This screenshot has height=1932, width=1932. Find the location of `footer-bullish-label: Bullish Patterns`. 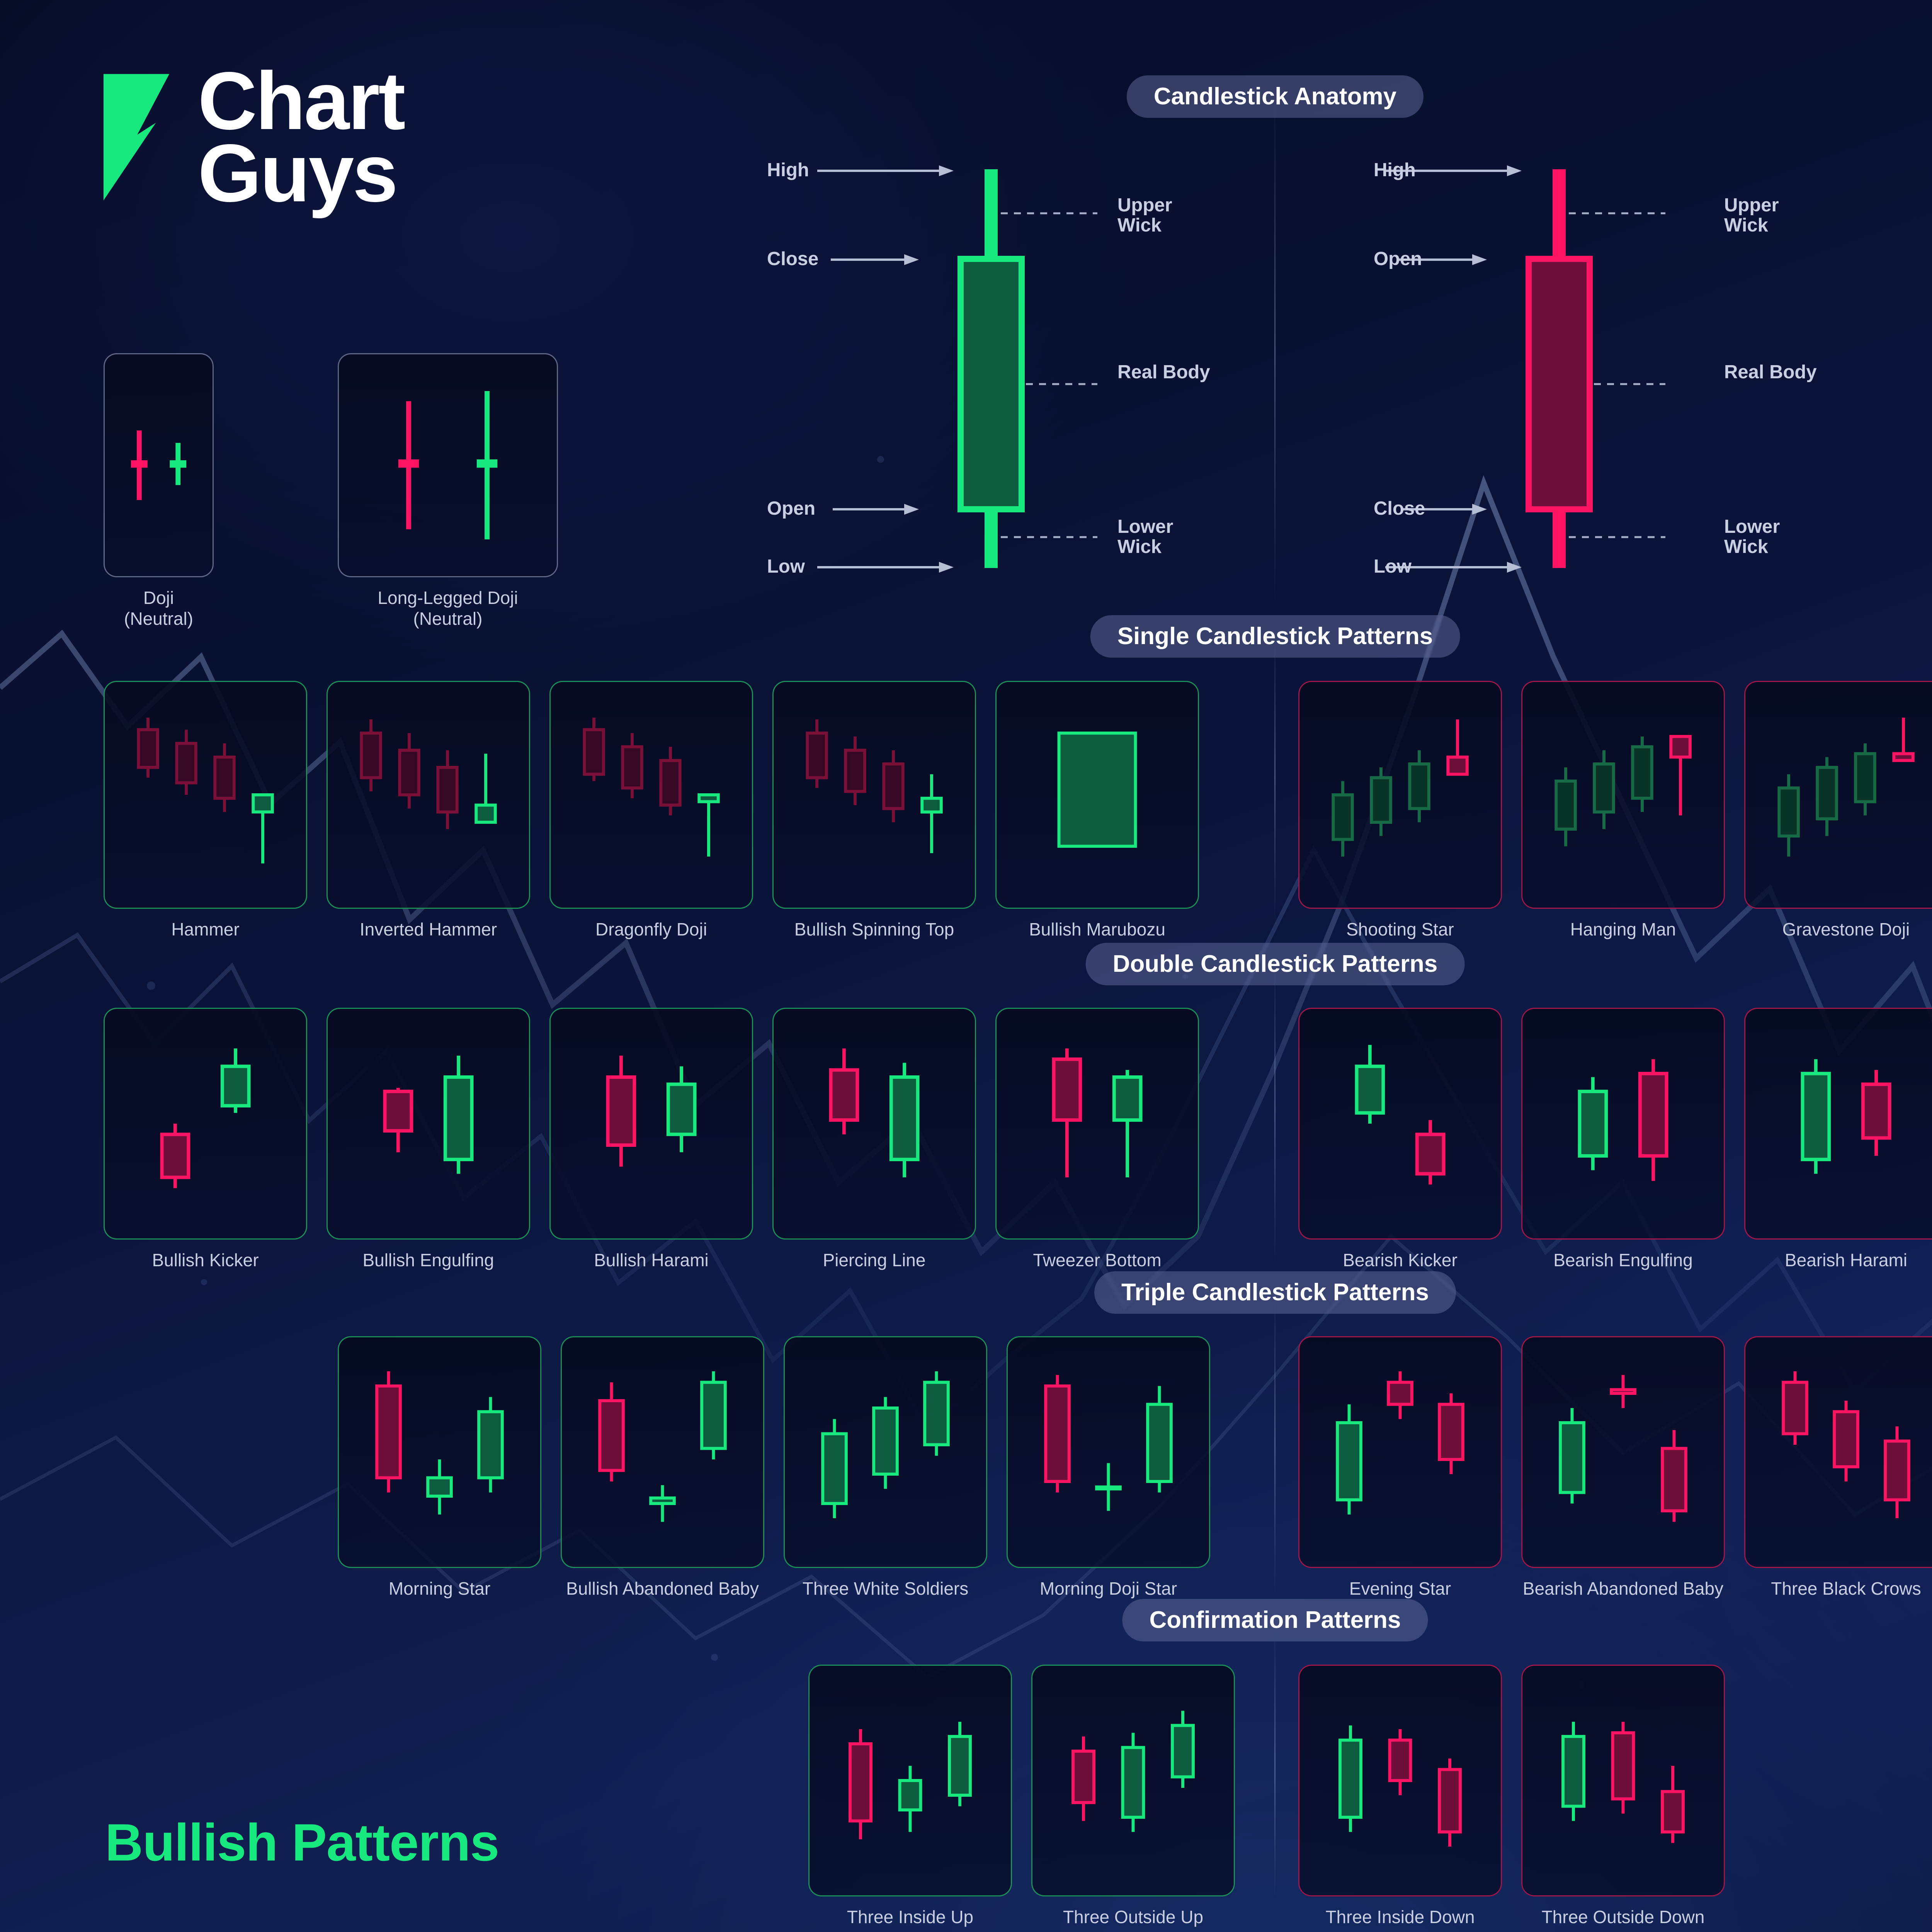

footer-bullish-label: Bullish Patterns is located at coordinates (302, 1842).